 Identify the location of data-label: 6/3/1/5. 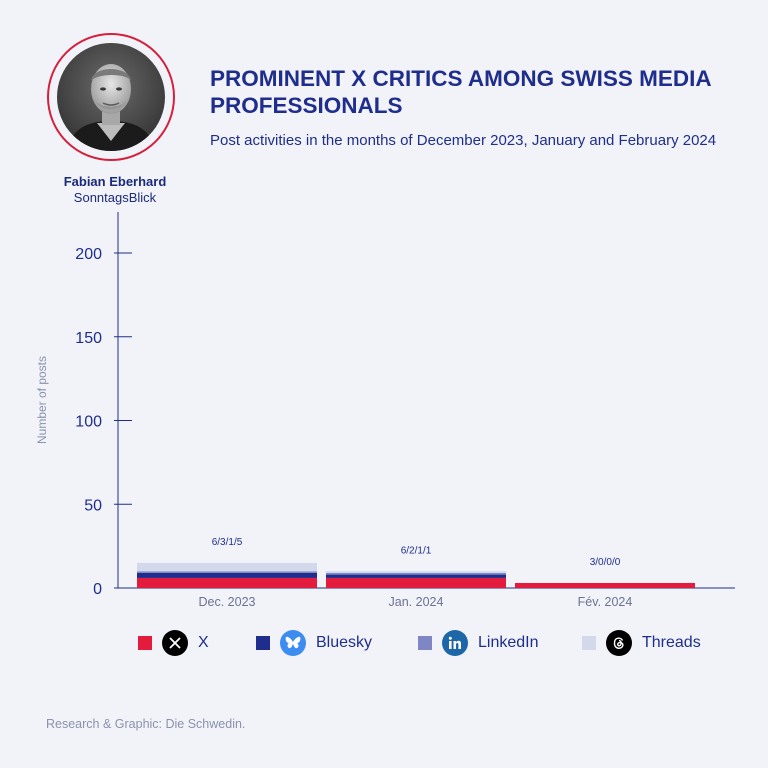
(227, 542).